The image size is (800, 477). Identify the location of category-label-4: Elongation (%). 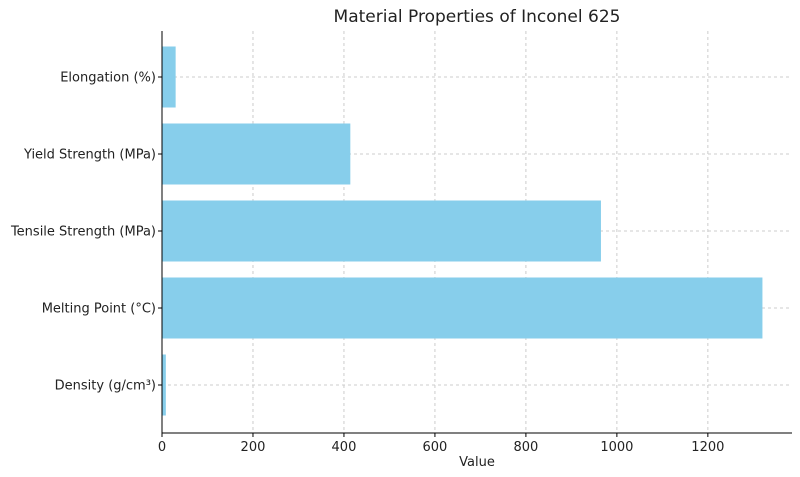
(108, 78).